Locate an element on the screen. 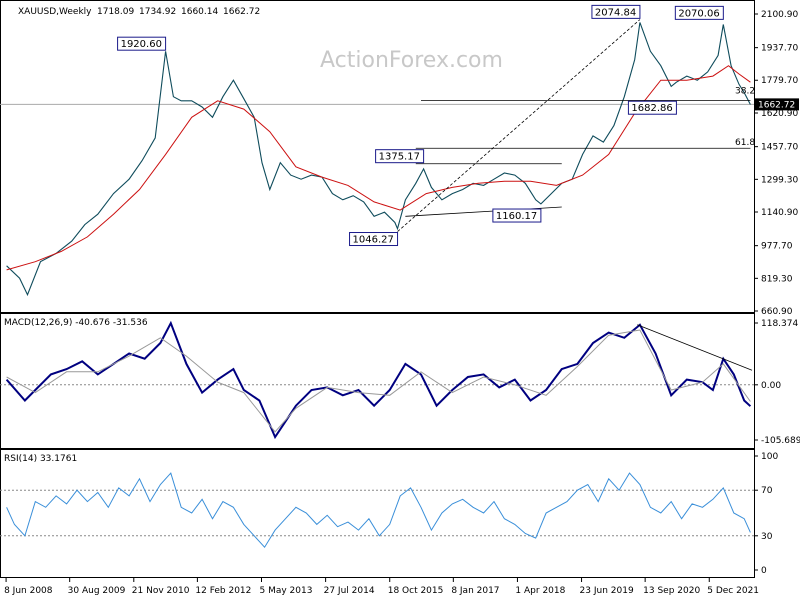 The width and height of the screenshot is (800, 600). price-ytick-label-8: 819.30 is located at coordinates (777, 279).